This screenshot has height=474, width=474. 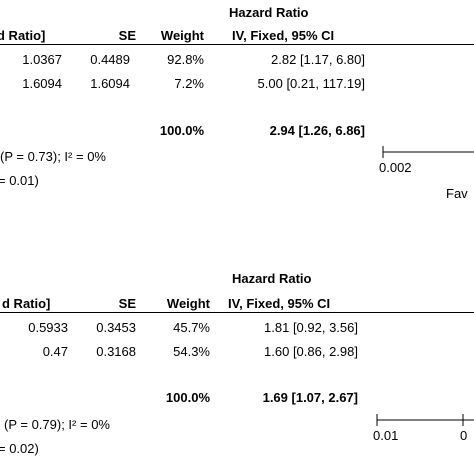 I want to click on bottom-heterogeneity: (P = 0.79); I² = 0%, so click(x=57, y=424).